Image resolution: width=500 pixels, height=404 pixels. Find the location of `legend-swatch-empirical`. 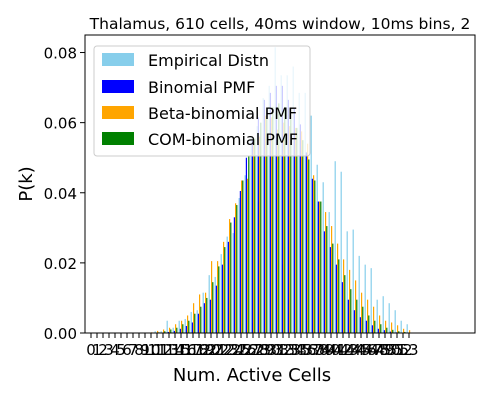

legend-swatch-empirical is located at coordinates (118, 59).